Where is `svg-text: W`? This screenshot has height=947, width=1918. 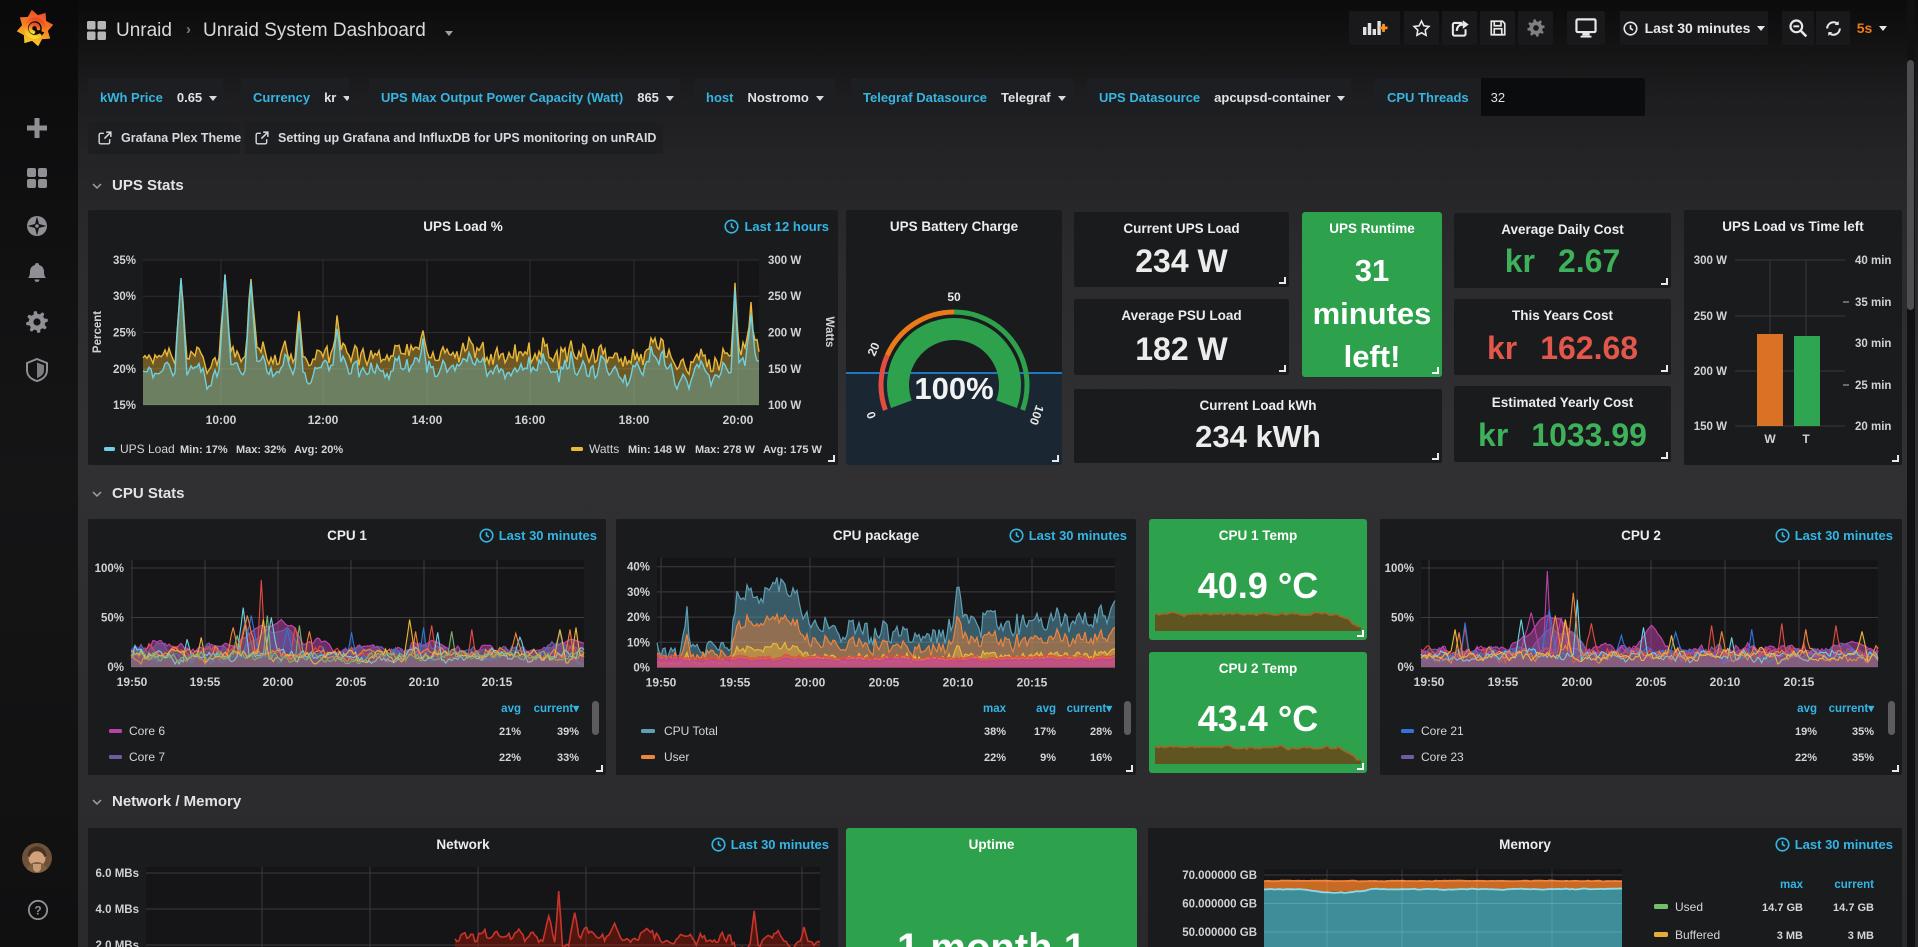 svg-text: W is located at coordinates (1770, 439).